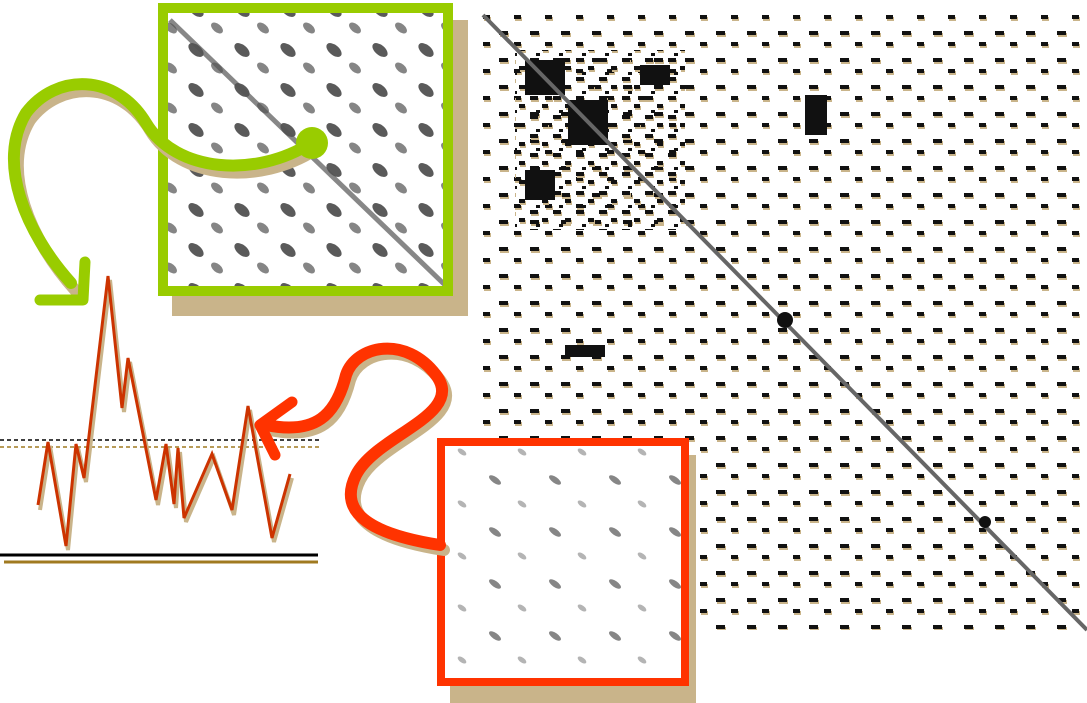  Describe the element at coordinates (164, 411) in the screenshot. I see `series-line` at that location.